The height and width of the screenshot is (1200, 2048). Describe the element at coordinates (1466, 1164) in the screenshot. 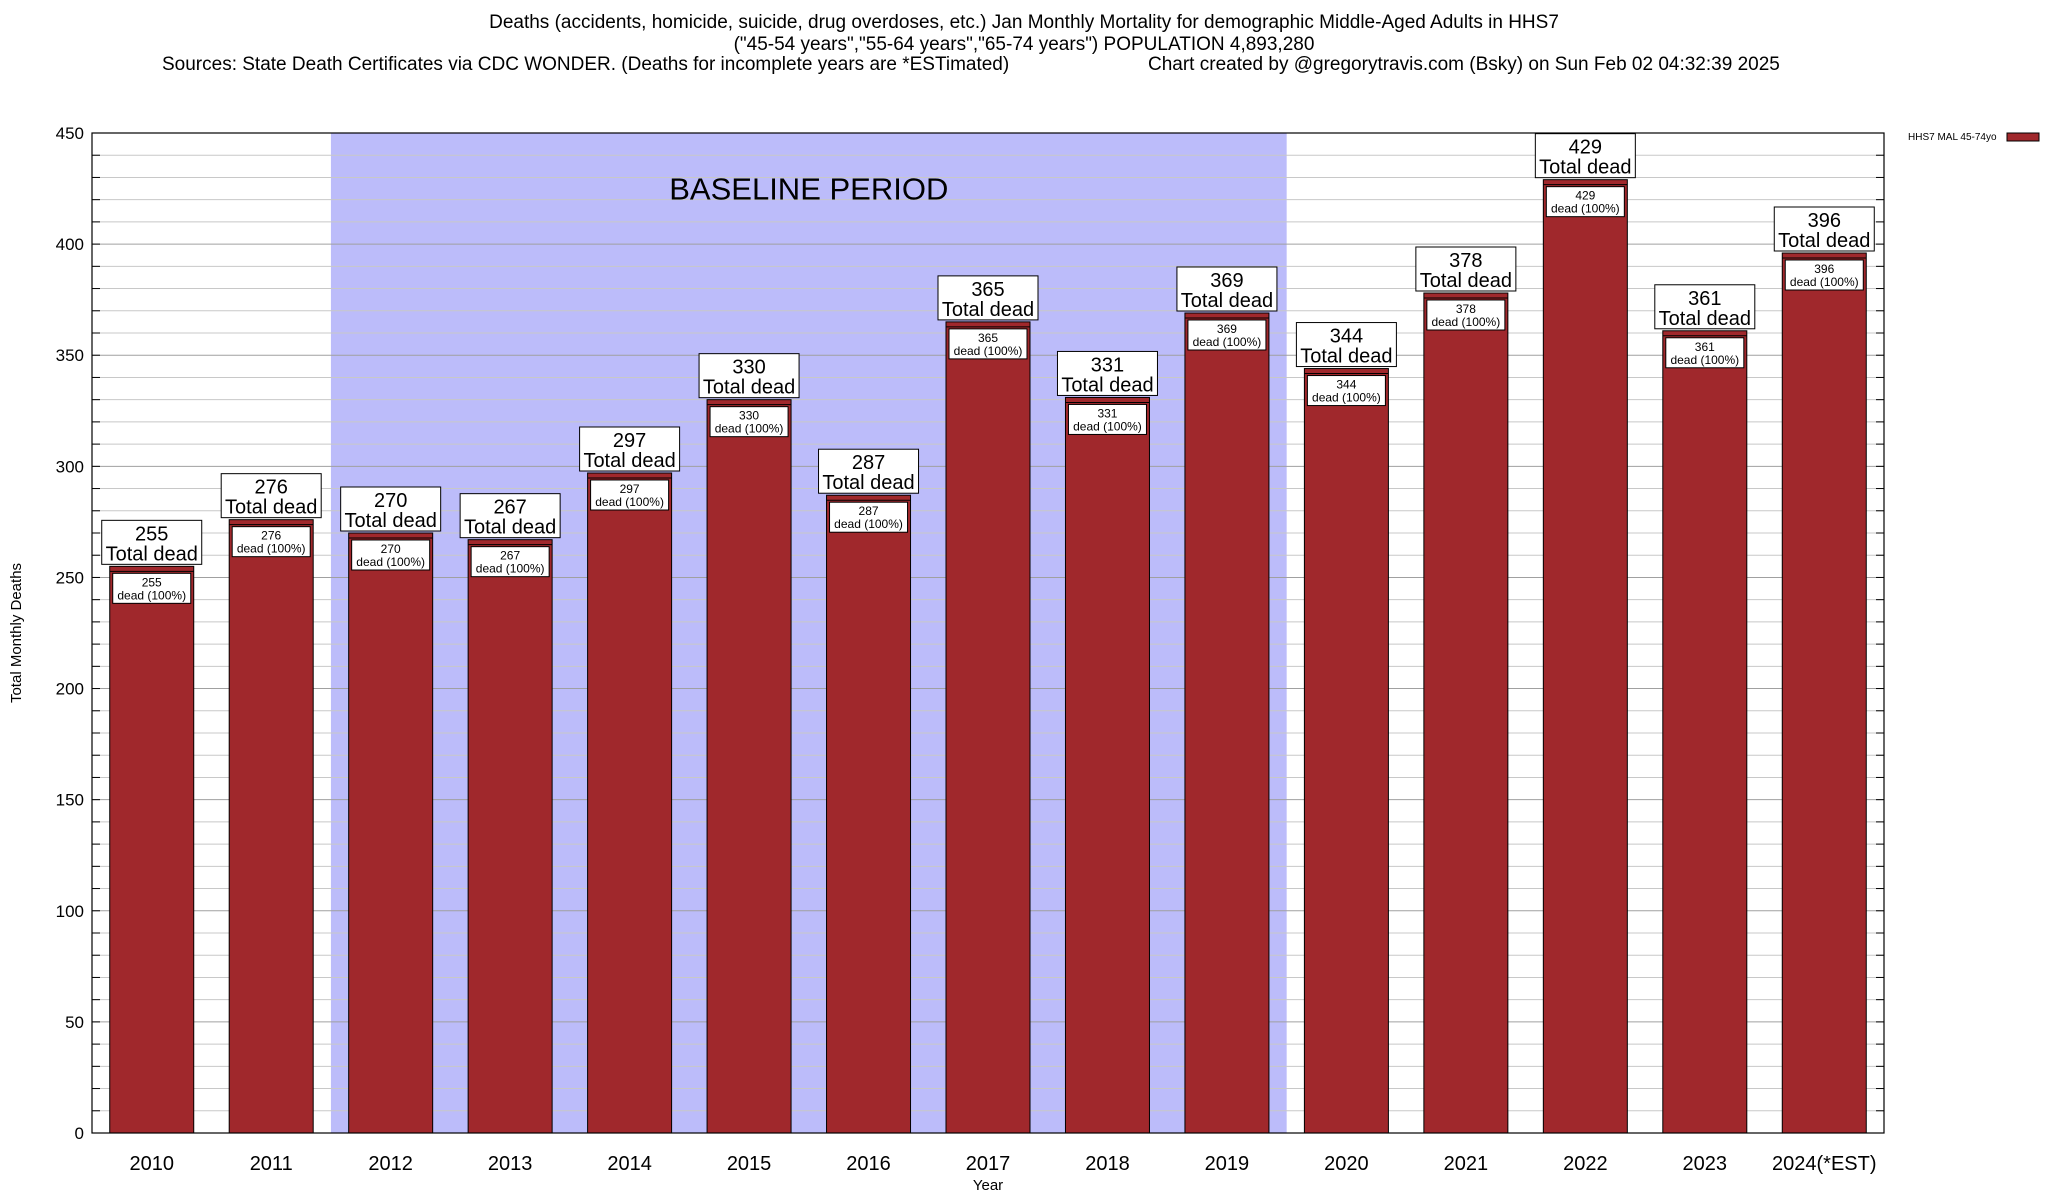

I see `x-tick-label: 2021` at that location.